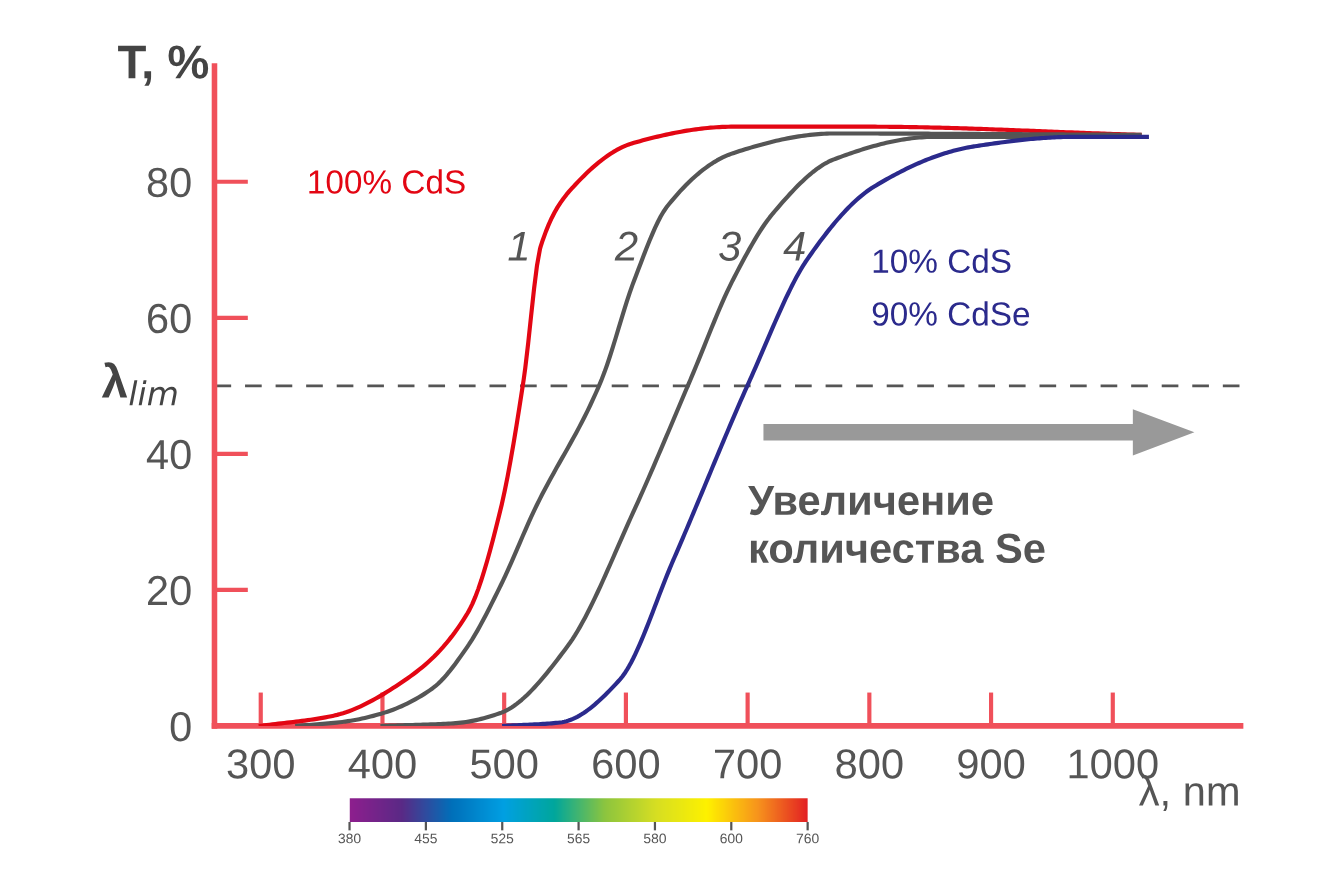  What do you see at coordinates (1113, 764) in the screenshot?
I see `x-tick-label: 1000` at bounding box center [1113, 764].